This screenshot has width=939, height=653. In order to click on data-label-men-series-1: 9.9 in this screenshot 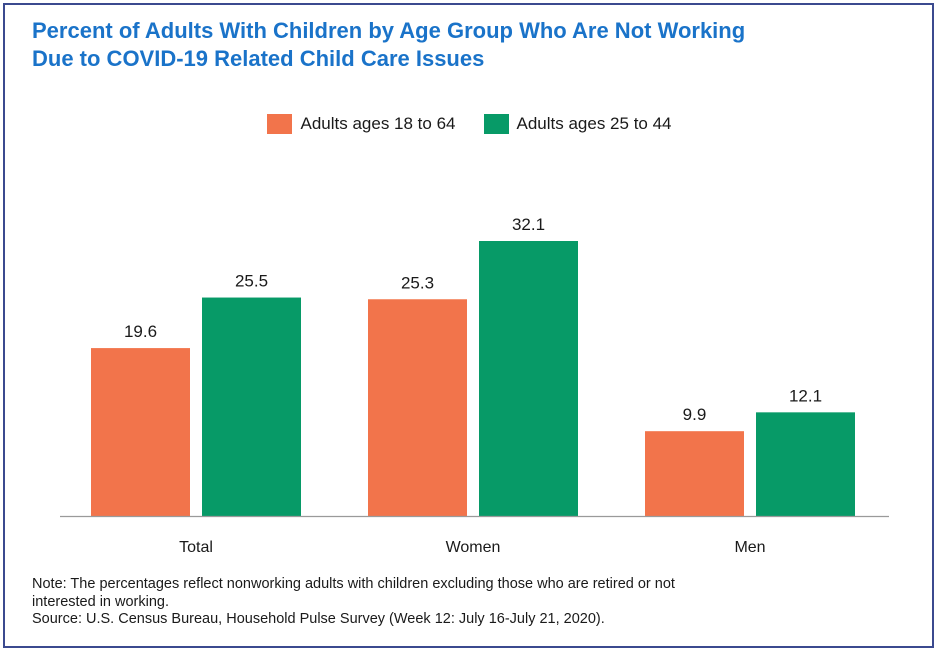, I will do `click(695, 414)`.